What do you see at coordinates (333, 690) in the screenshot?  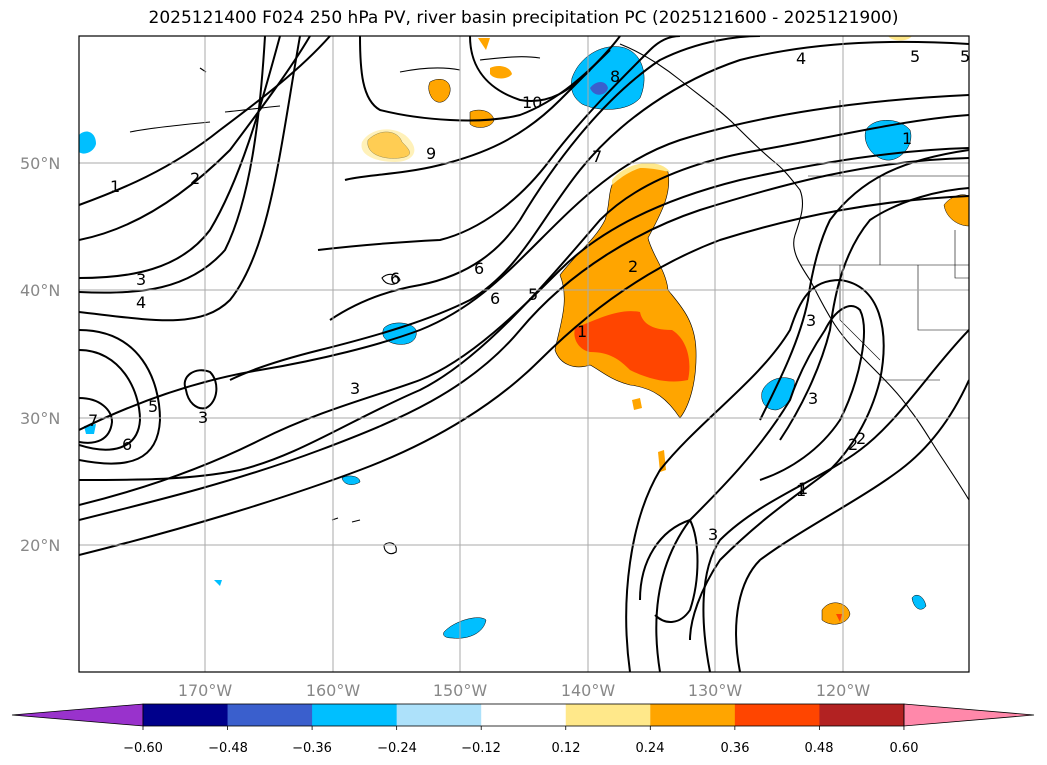 I see `lon-label-160w: 160°W` at bounding box center [333, 690].